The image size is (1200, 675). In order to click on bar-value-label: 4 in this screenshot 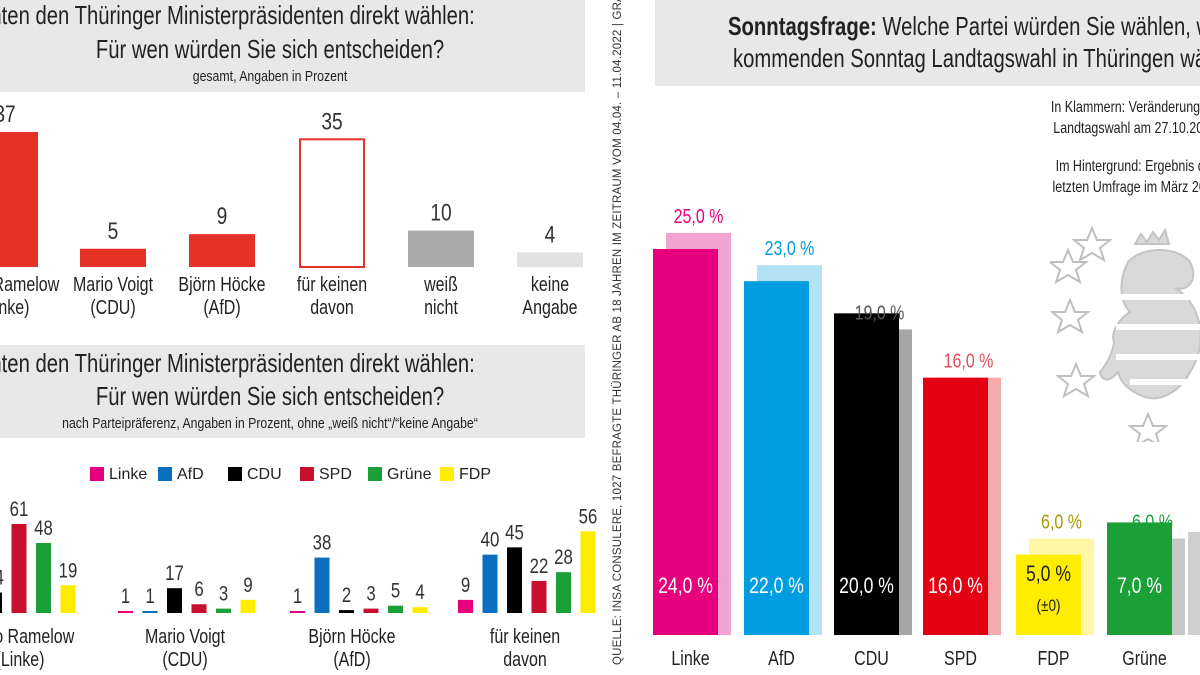, I will do `click(550, 234)`.